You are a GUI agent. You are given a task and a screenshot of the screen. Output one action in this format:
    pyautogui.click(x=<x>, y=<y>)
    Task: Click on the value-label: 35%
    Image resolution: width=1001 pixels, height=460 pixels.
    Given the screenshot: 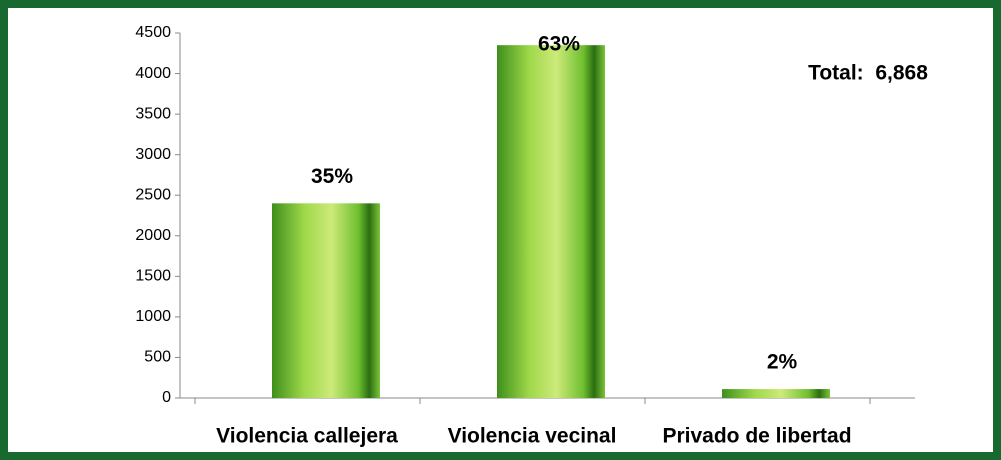 What is the action you would take?
    pyautogui.click(x=332, y=176)
    